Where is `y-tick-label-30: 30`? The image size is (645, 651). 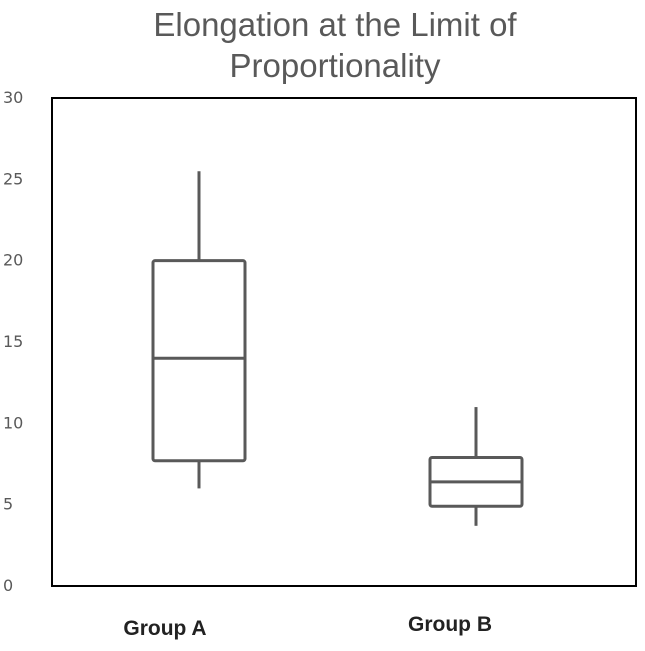
y-tick-label-30: 30 is located at coordinates (13, 97).